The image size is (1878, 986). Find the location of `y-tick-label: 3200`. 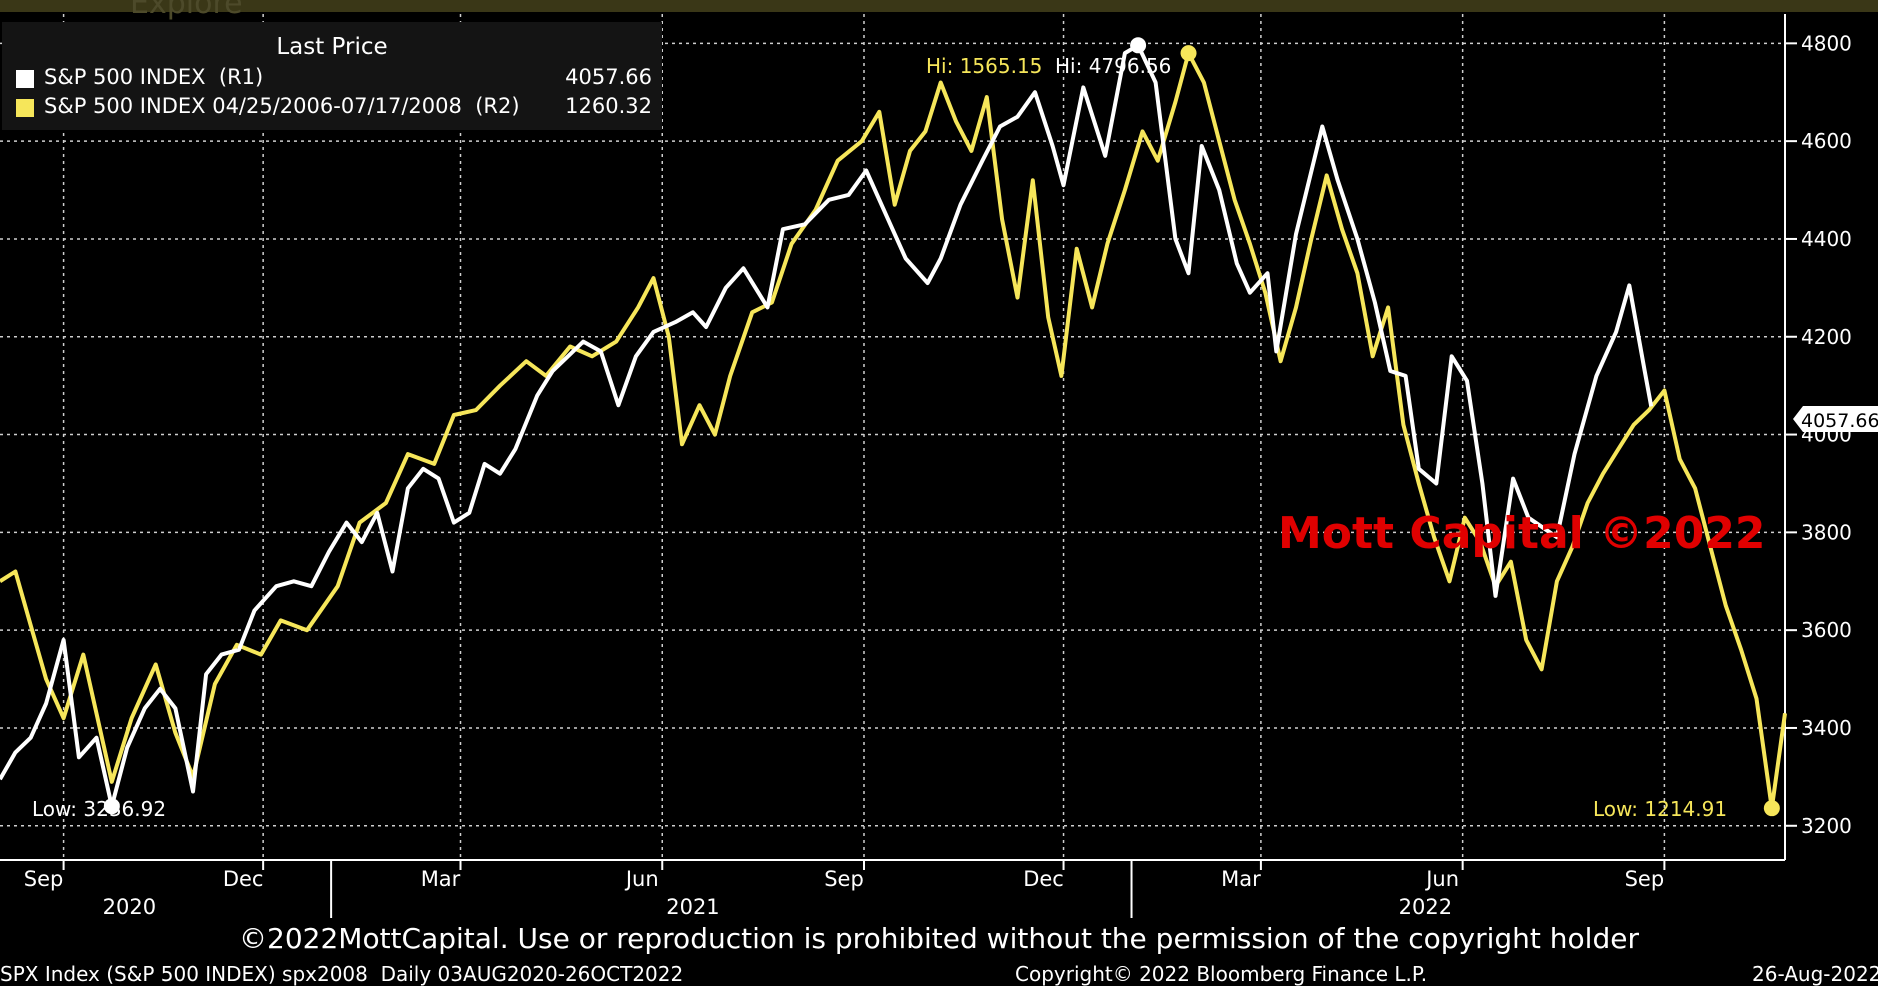

y-tick-label: 3200 is located at coordinates (1826, 826).